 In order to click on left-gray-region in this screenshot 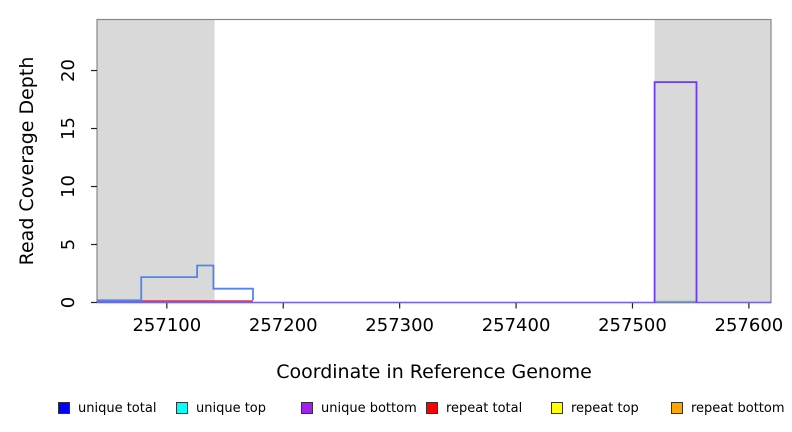, I will do `click(156, 161)`.